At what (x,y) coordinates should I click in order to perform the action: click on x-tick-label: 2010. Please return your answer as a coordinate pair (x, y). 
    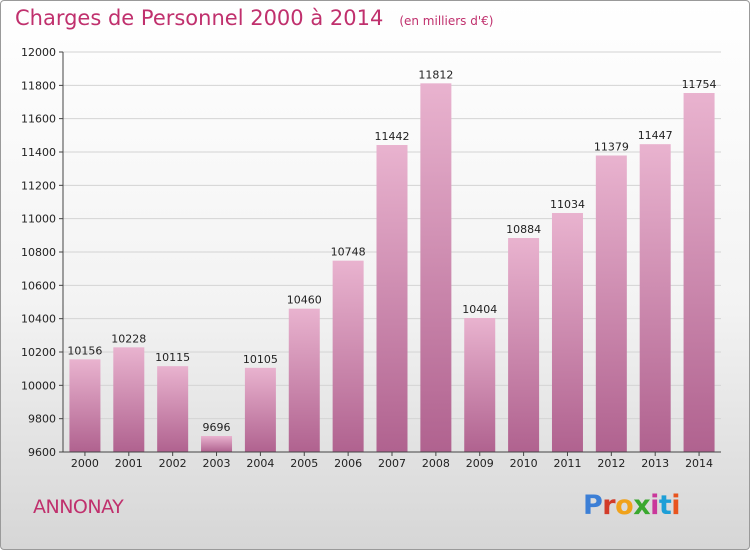
    Looking at the image, I should click on (524, 463).